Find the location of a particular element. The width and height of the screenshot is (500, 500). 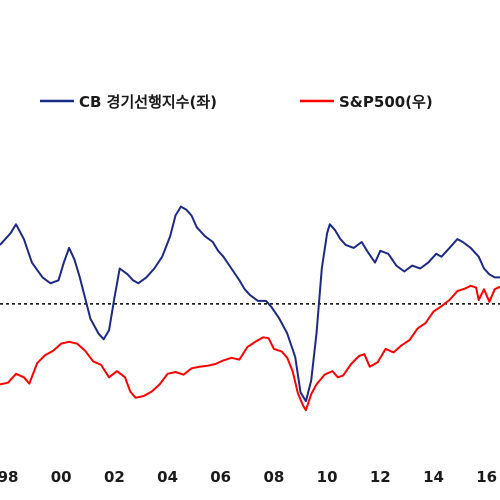

legend-label-leading-index: CB 경기선행지수(좌) is located at coordinates (148, 102).